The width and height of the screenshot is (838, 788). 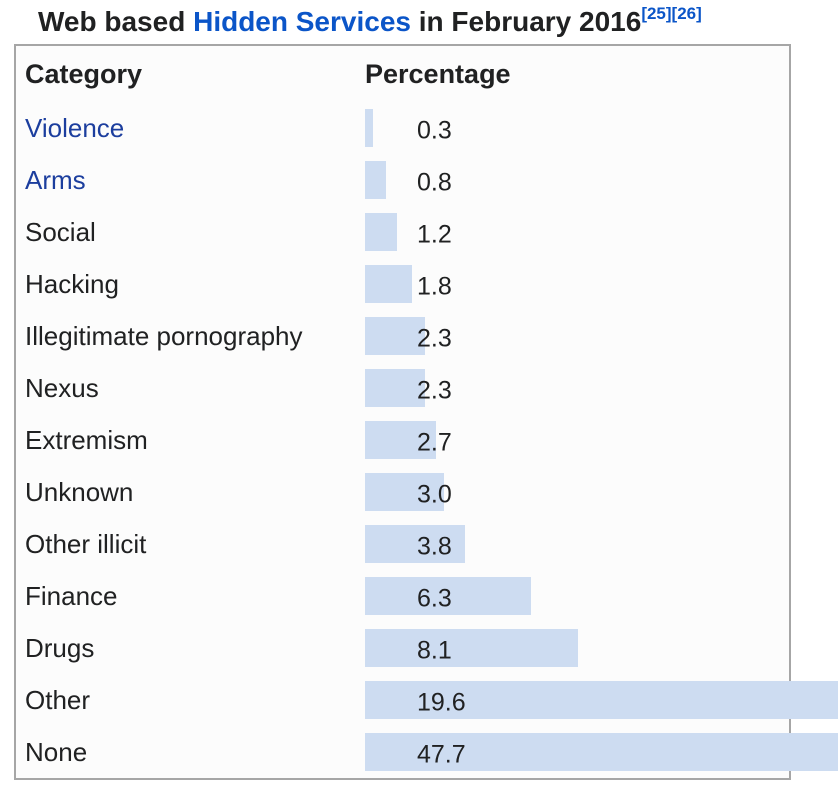 I want to click on table-row: Violence 0.3, so click(x=402, y=128).